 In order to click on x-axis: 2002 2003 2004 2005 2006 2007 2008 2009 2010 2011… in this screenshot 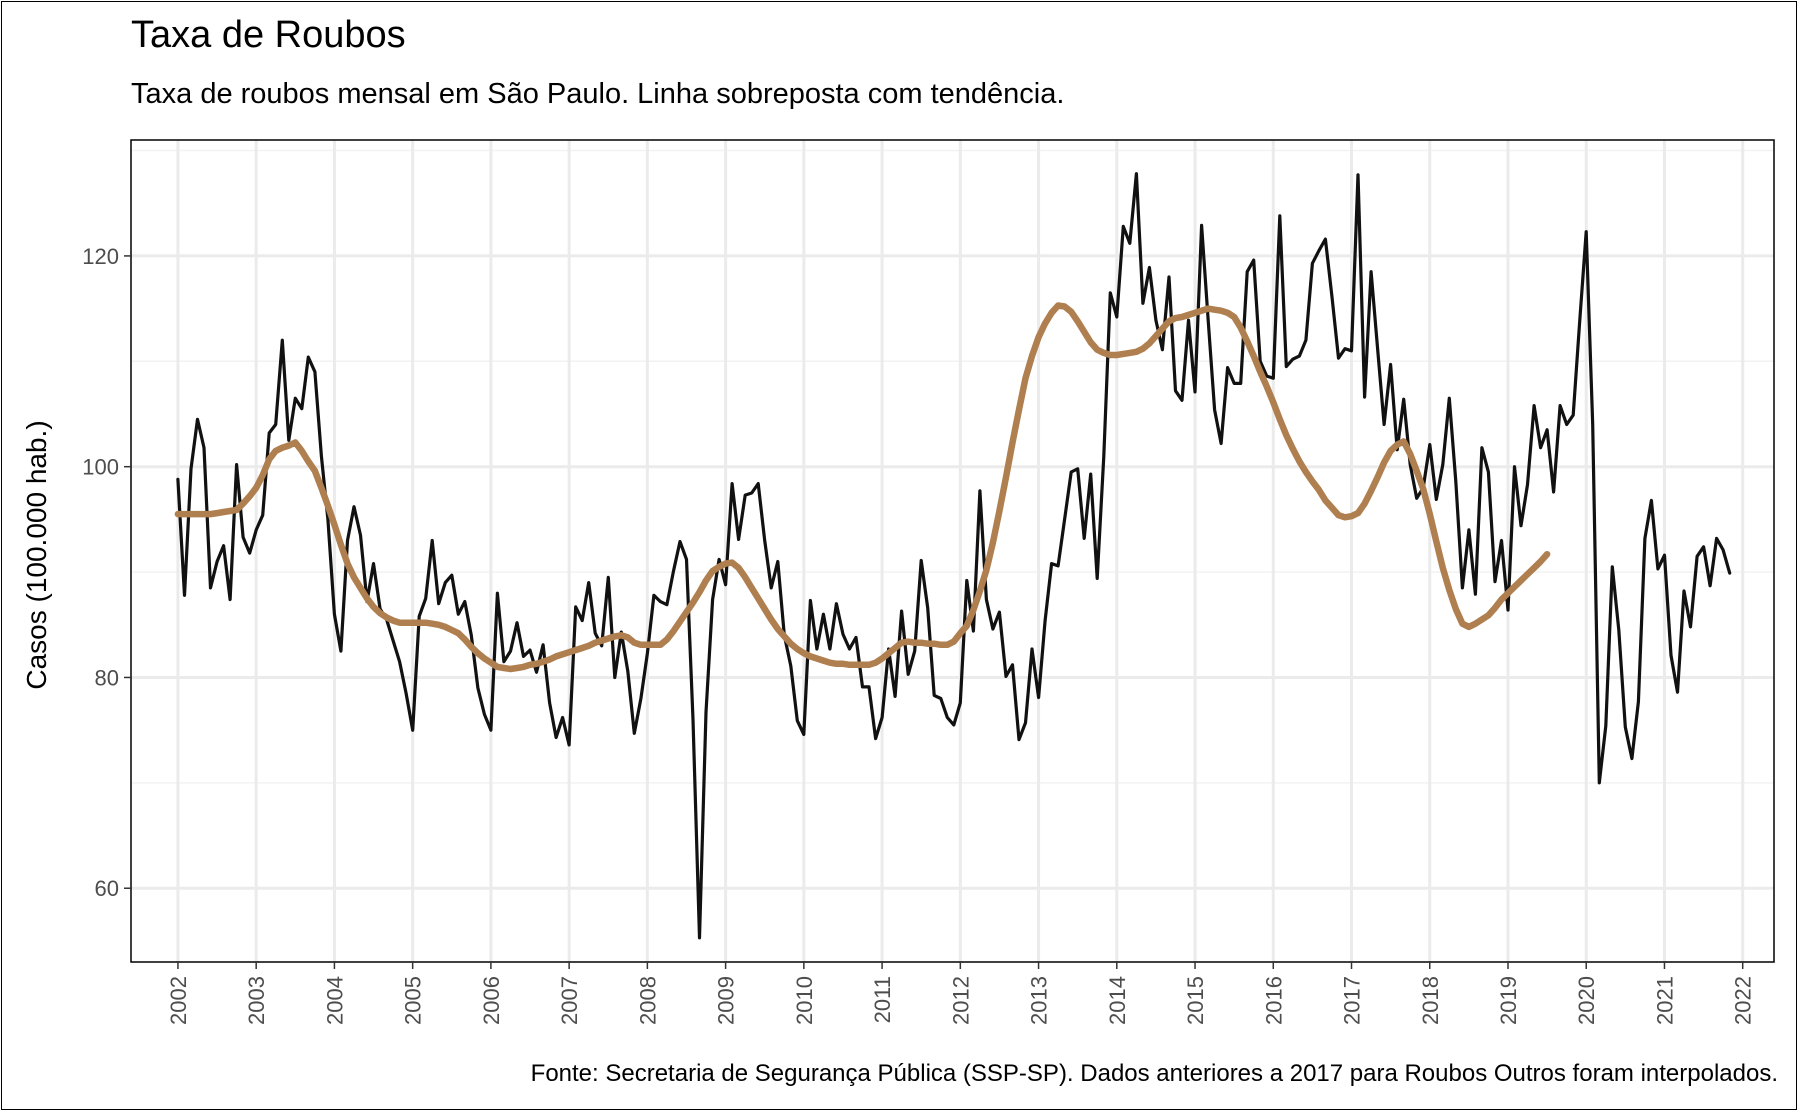, I will do `click(961, 993)`.